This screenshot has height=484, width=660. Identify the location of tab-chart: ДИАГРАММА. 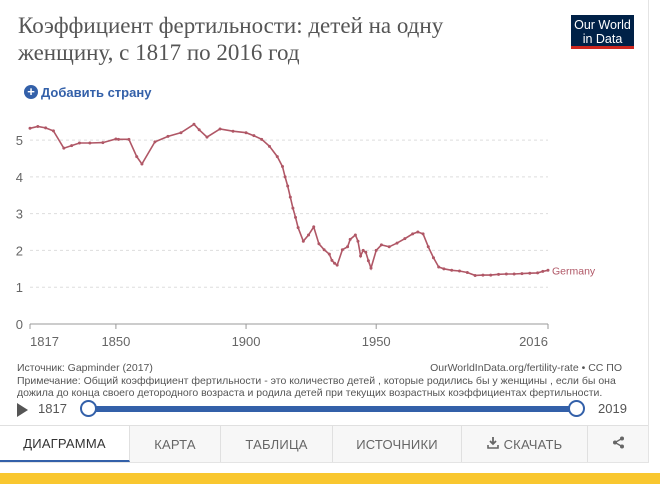
(65, 444).